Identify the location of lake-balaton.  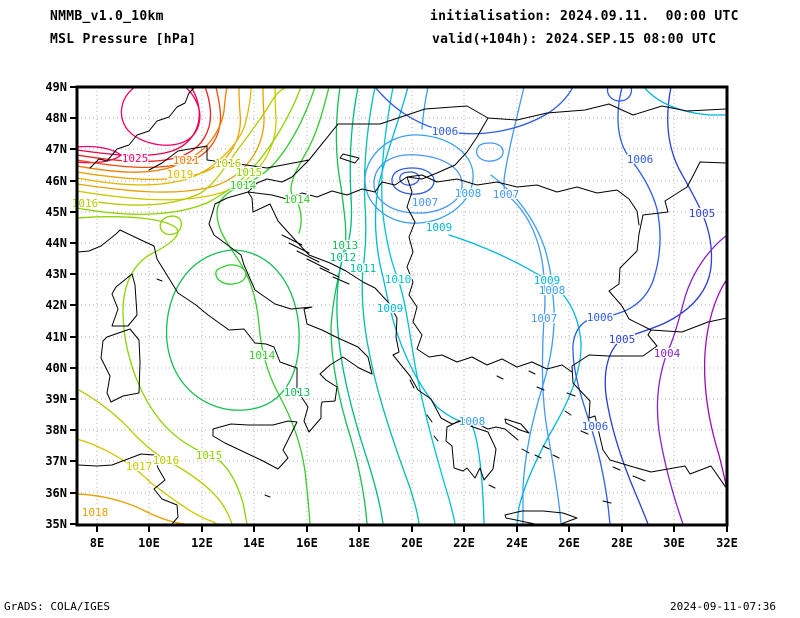
(349, 158).